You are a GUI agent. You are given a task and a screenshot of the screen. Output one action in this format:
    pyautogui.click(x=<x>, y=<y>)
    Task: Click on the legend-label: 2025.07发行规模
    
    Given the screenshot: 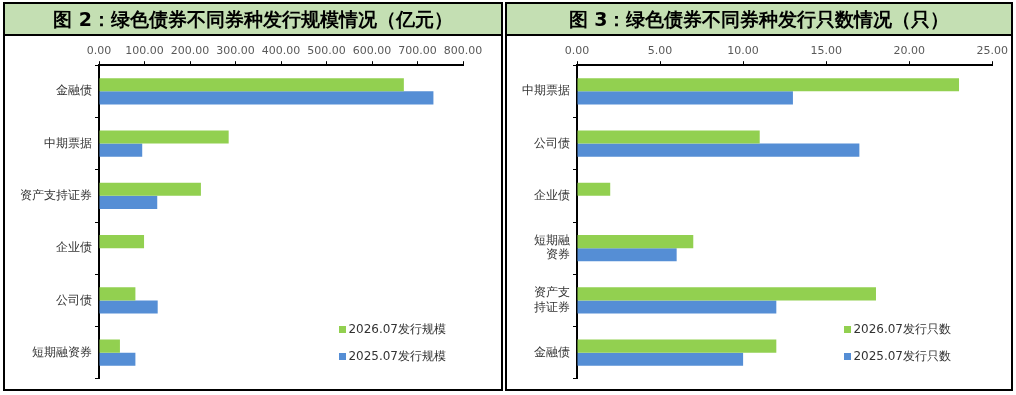 What is the action you would take?
    pyautogui.click(x=396, y=356)
    